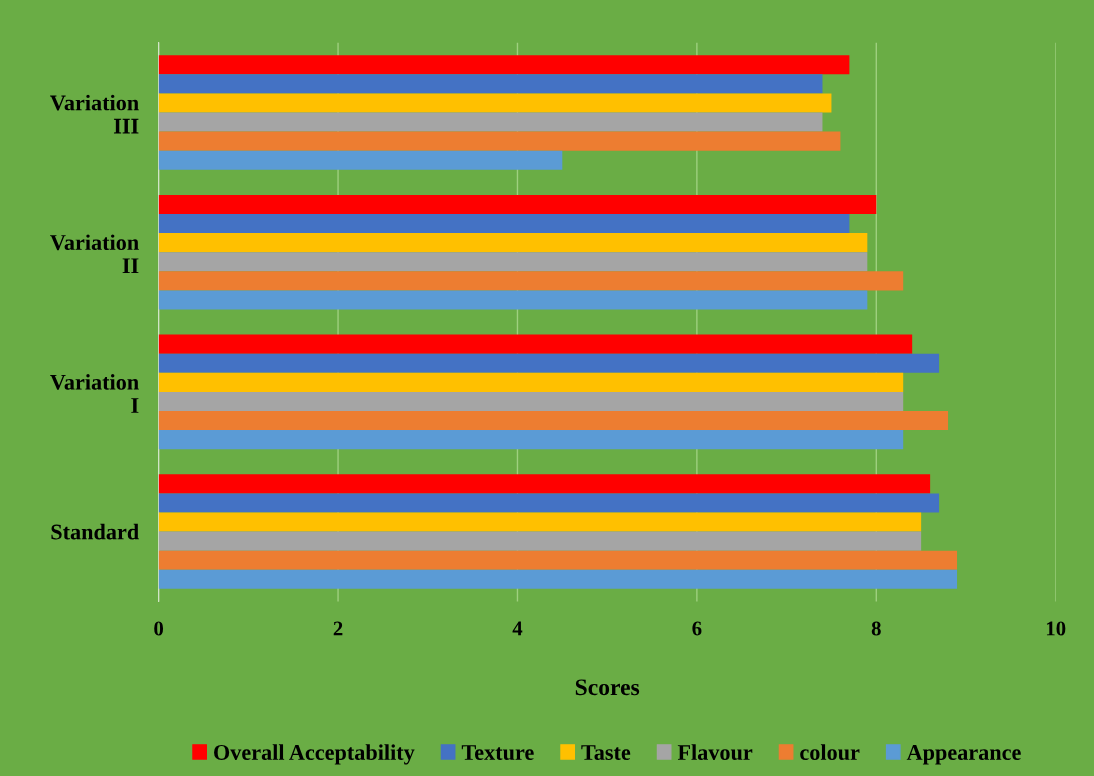  Describe the element at coordinates (876, 628) in the screenshot. I see `x-tick-label: 8` at that location.